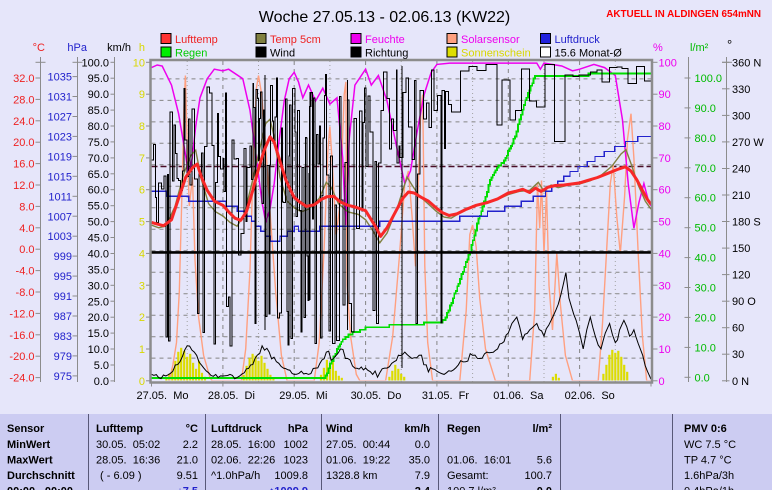  What do you see at coordinates (384, 17) in the screenshot?
I see `svg-text:Woche 27.05.13 - 02.06.13 (KW2: Woche 27.05.13 - 02.06.13 (KW22)` at bounding box center [384, 17].